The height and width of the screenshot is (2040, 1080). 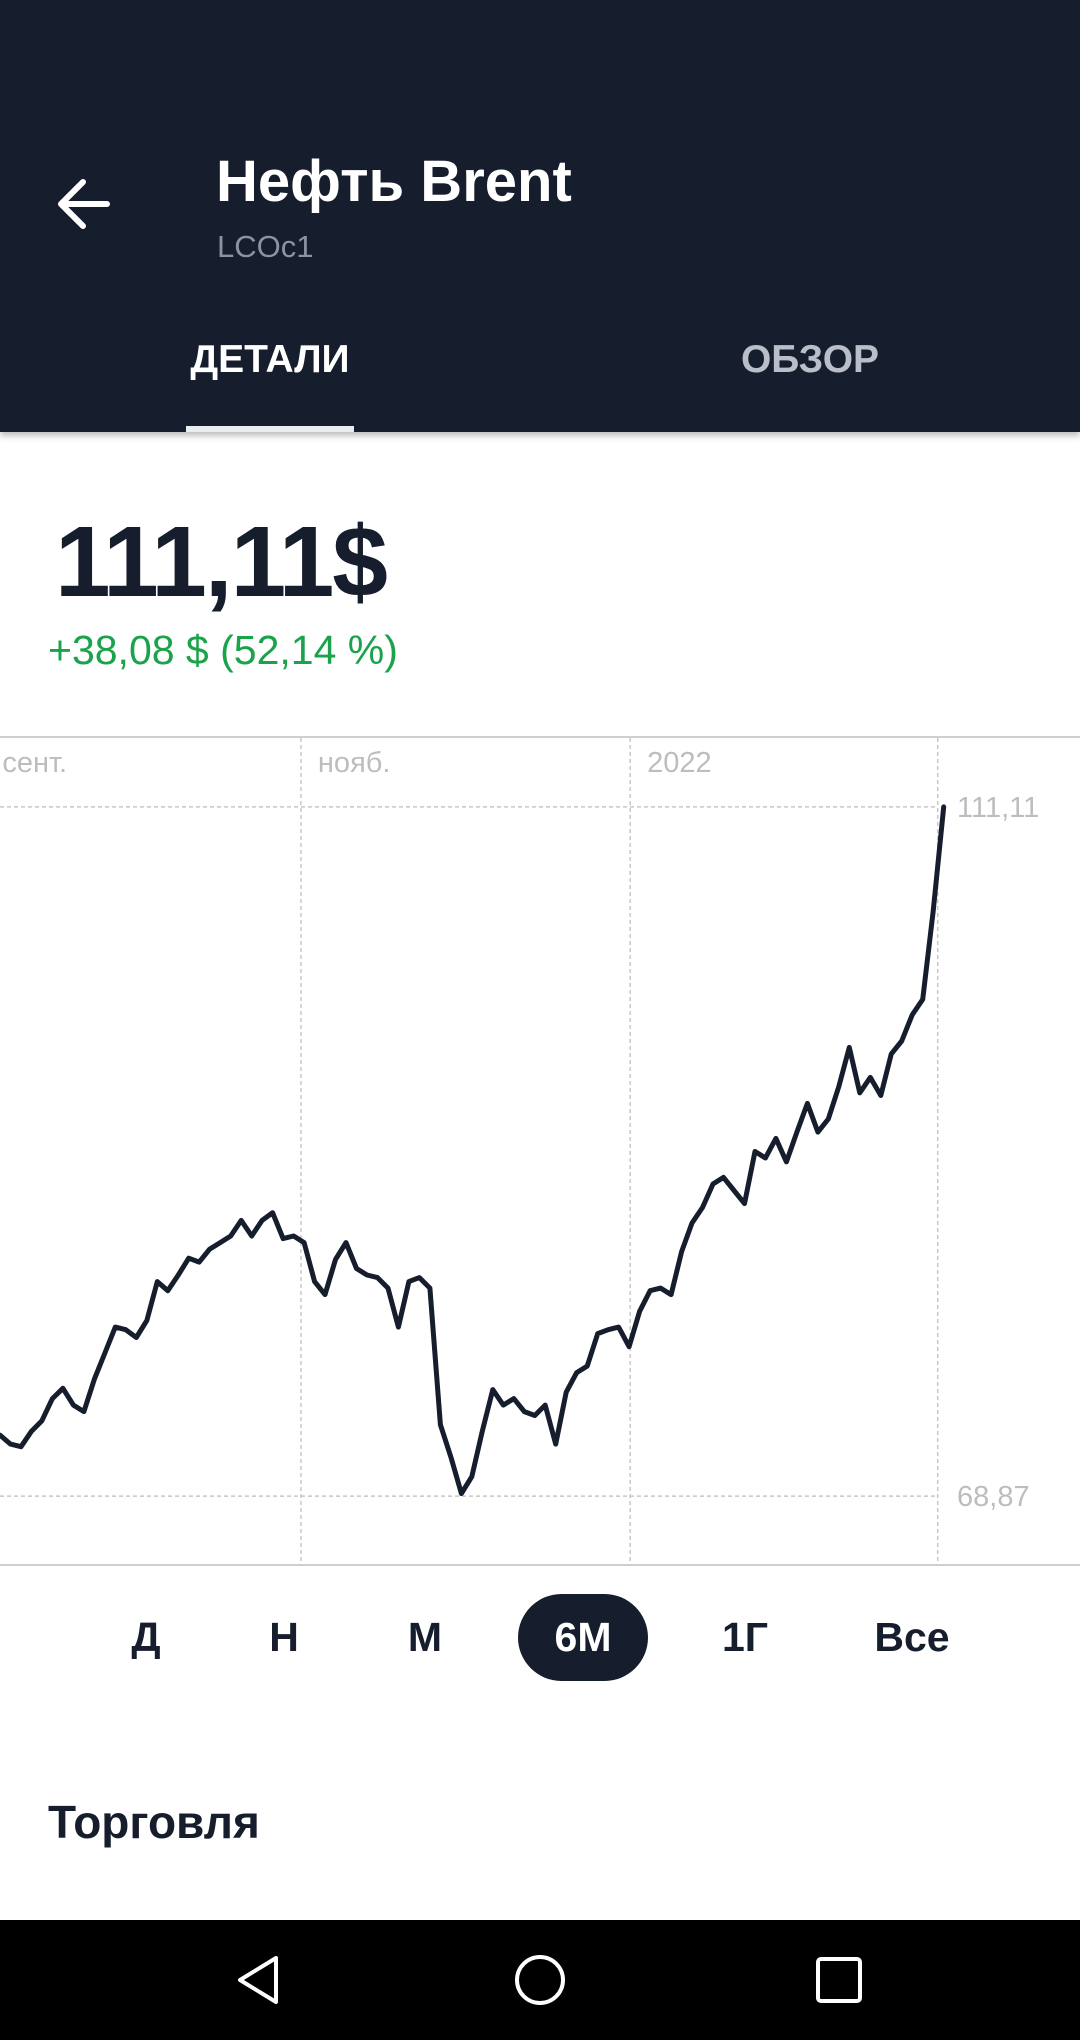 I want to click on range-button: М, so click(x=425, y=1637).